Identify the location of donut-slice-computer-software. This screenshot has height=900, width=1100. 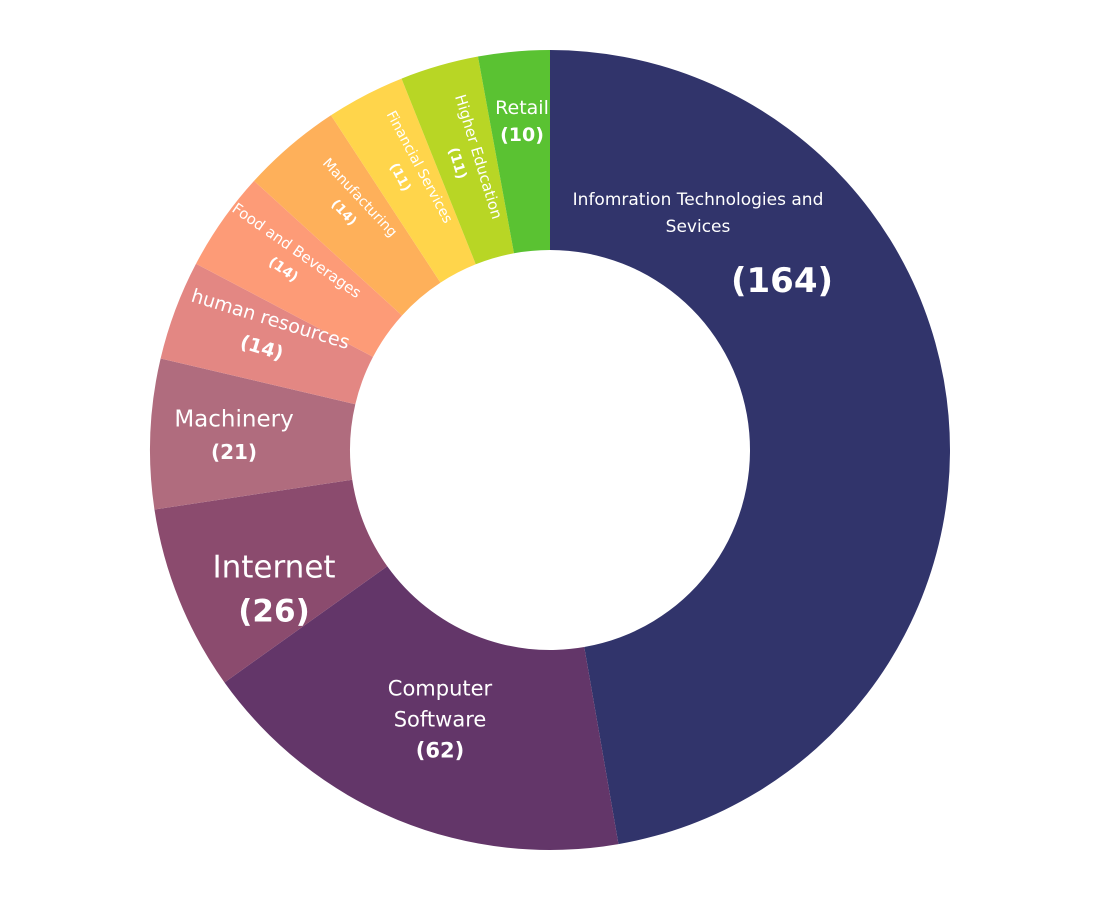
(421, 708).